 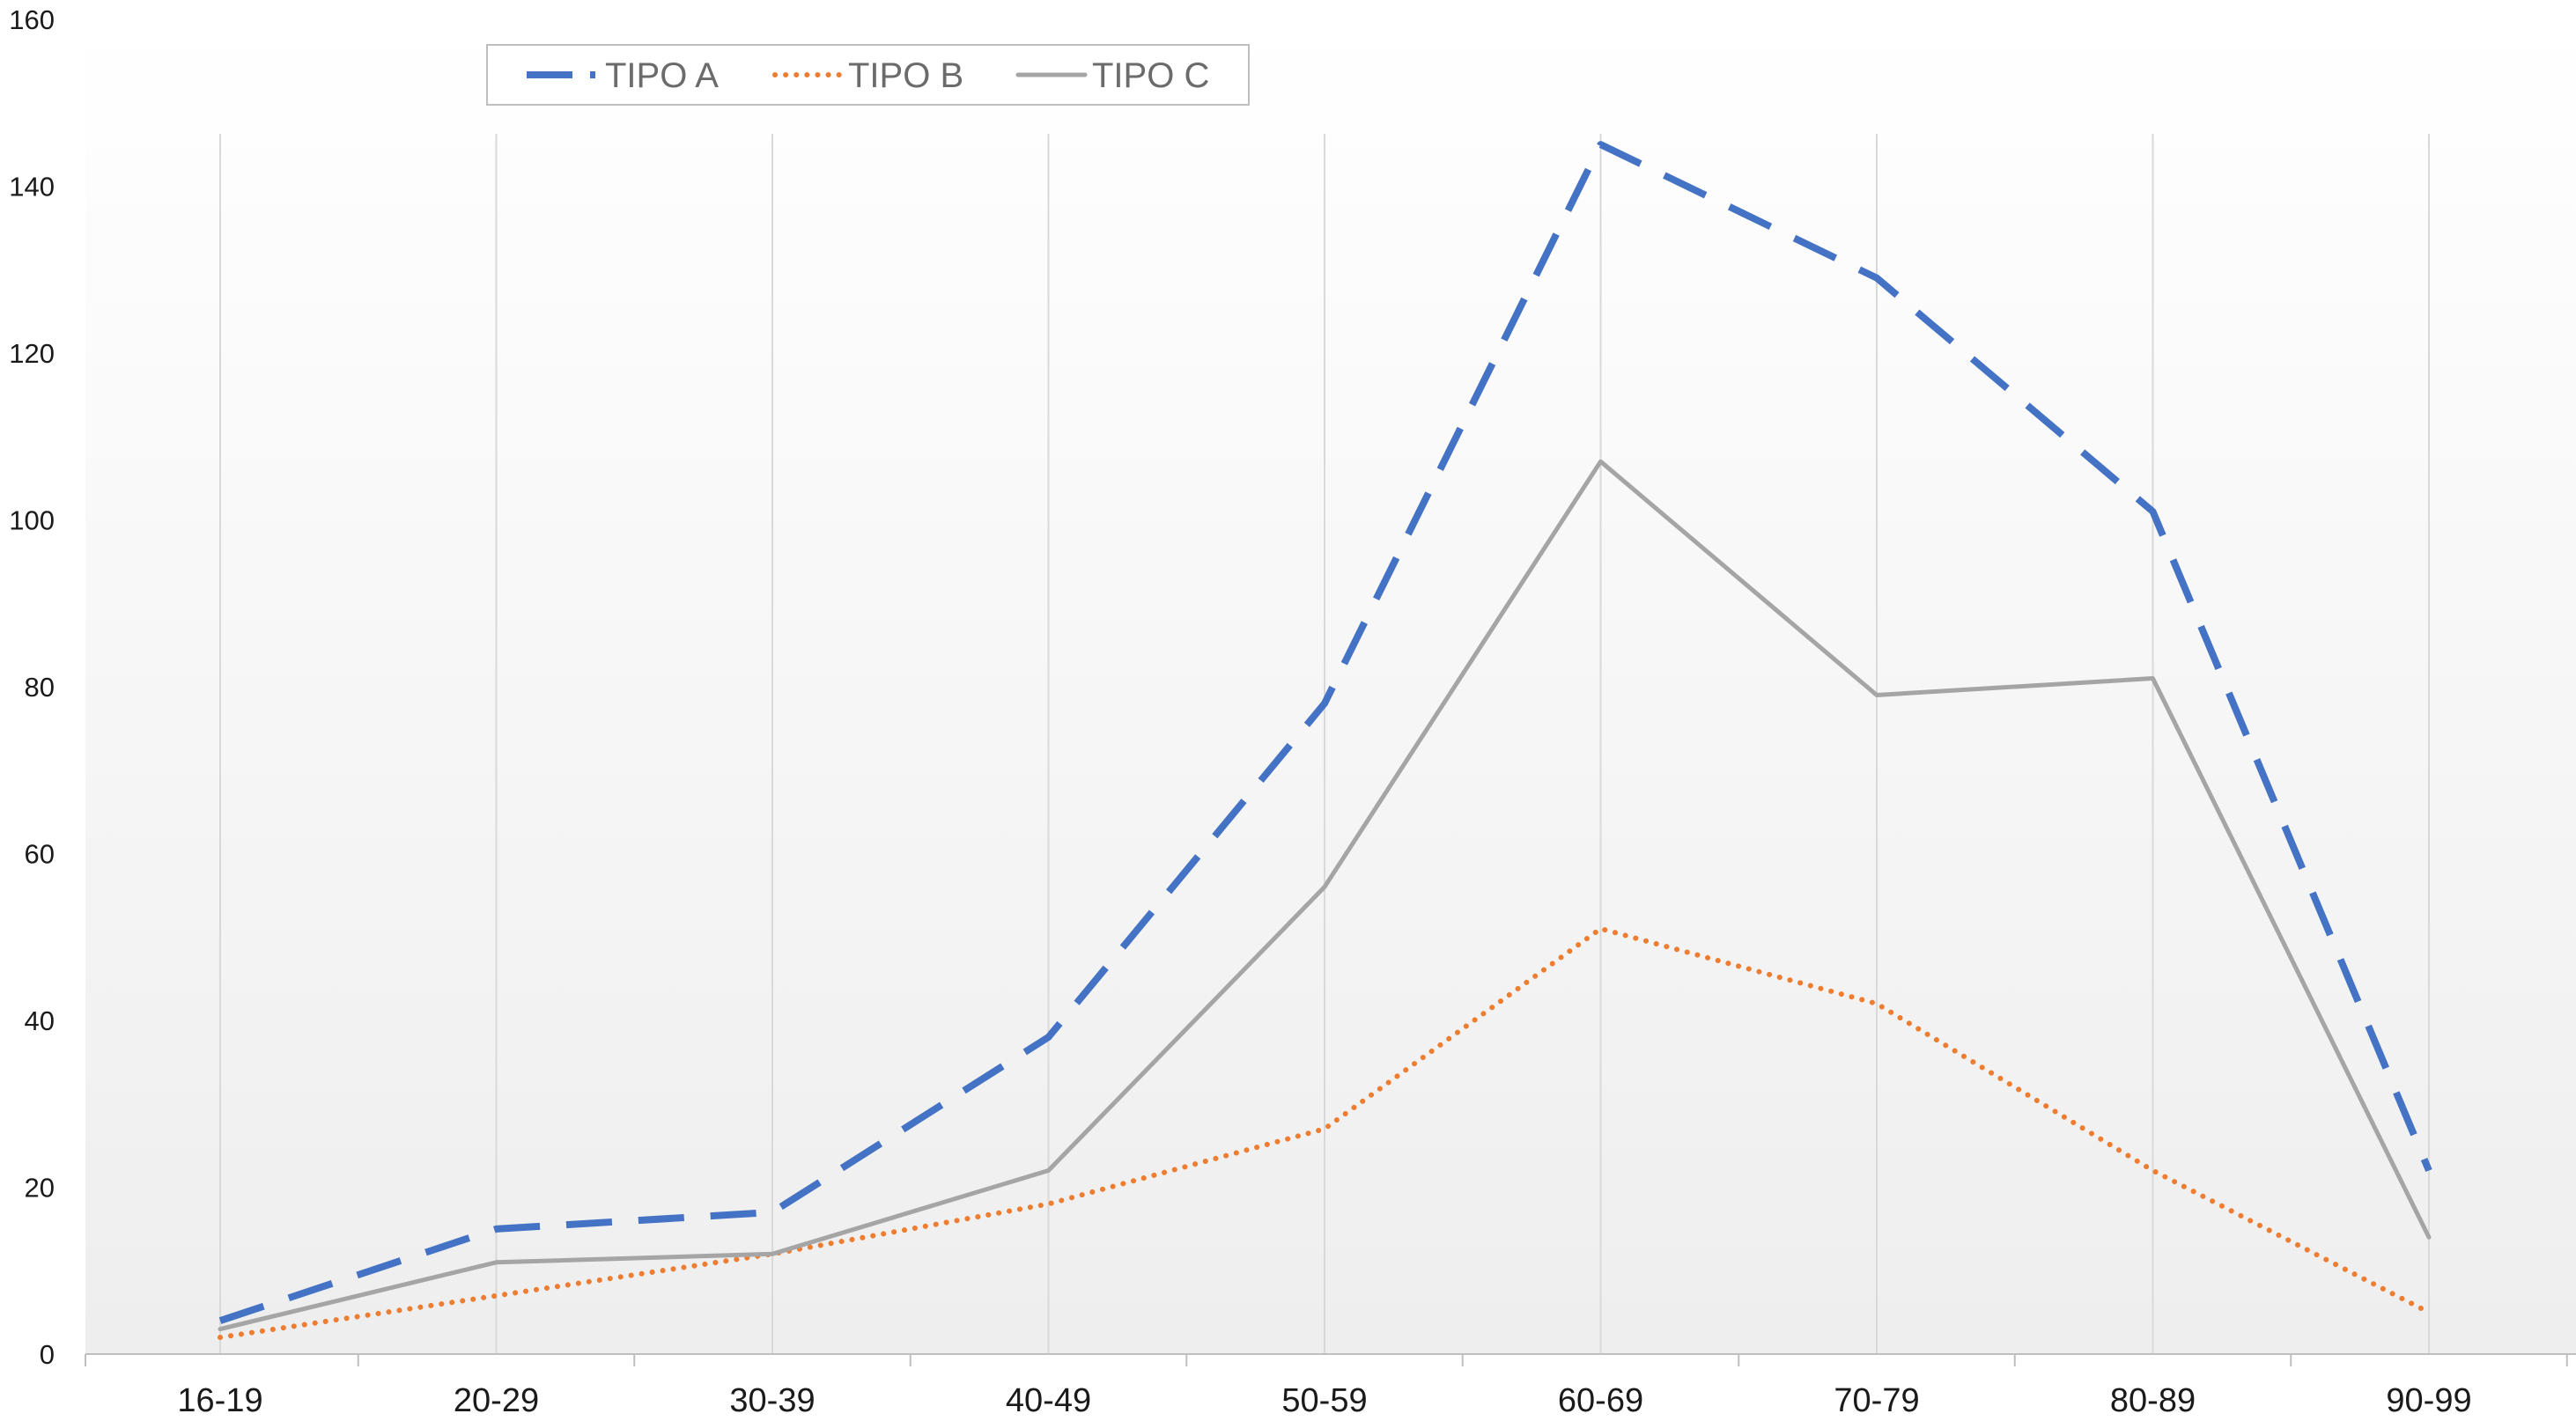 I want to click on legend-label-tipo-b: TIPO B, so click(x=905, y=75).